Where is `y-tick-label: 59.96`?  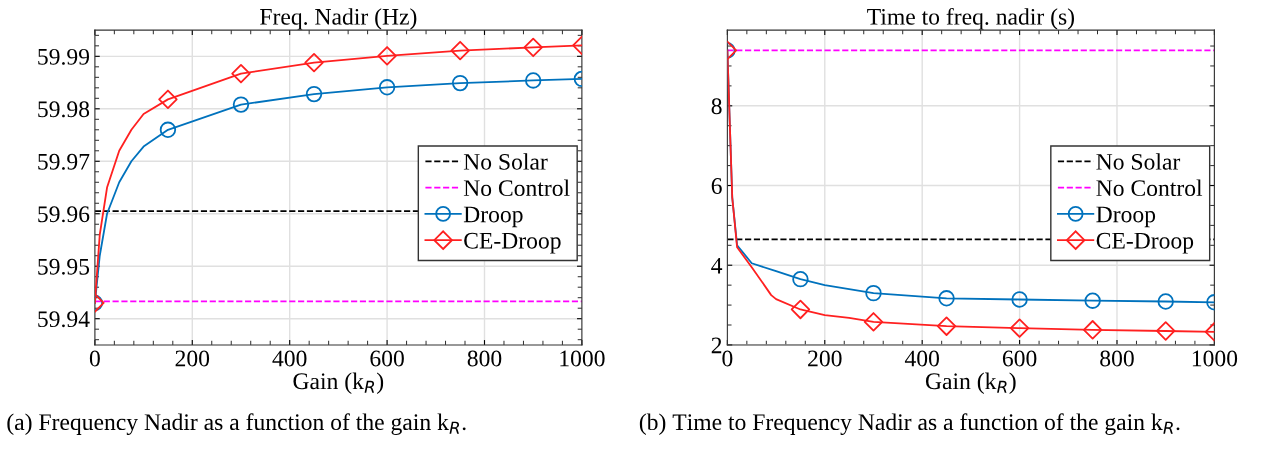 y-tick-label: 59.96 is located at coordinates (64, 214).